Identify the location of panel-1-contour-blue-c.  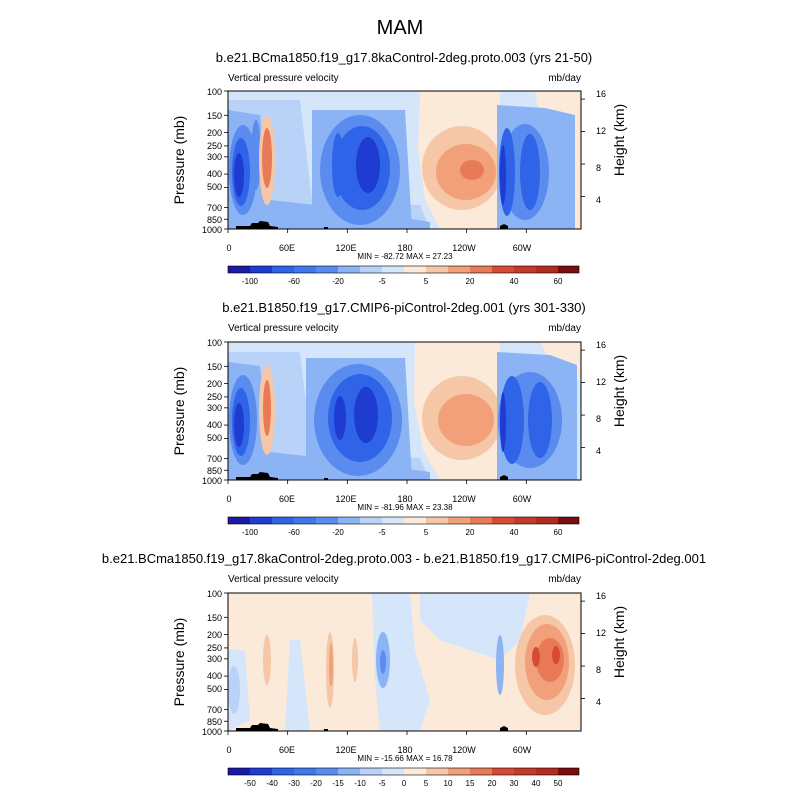
(239, 175).